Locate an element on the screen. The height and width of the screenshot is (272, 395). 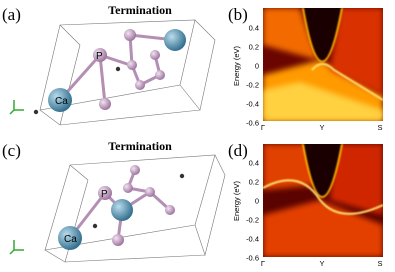
panel-label: (c) is located at coordinates (11, 150).